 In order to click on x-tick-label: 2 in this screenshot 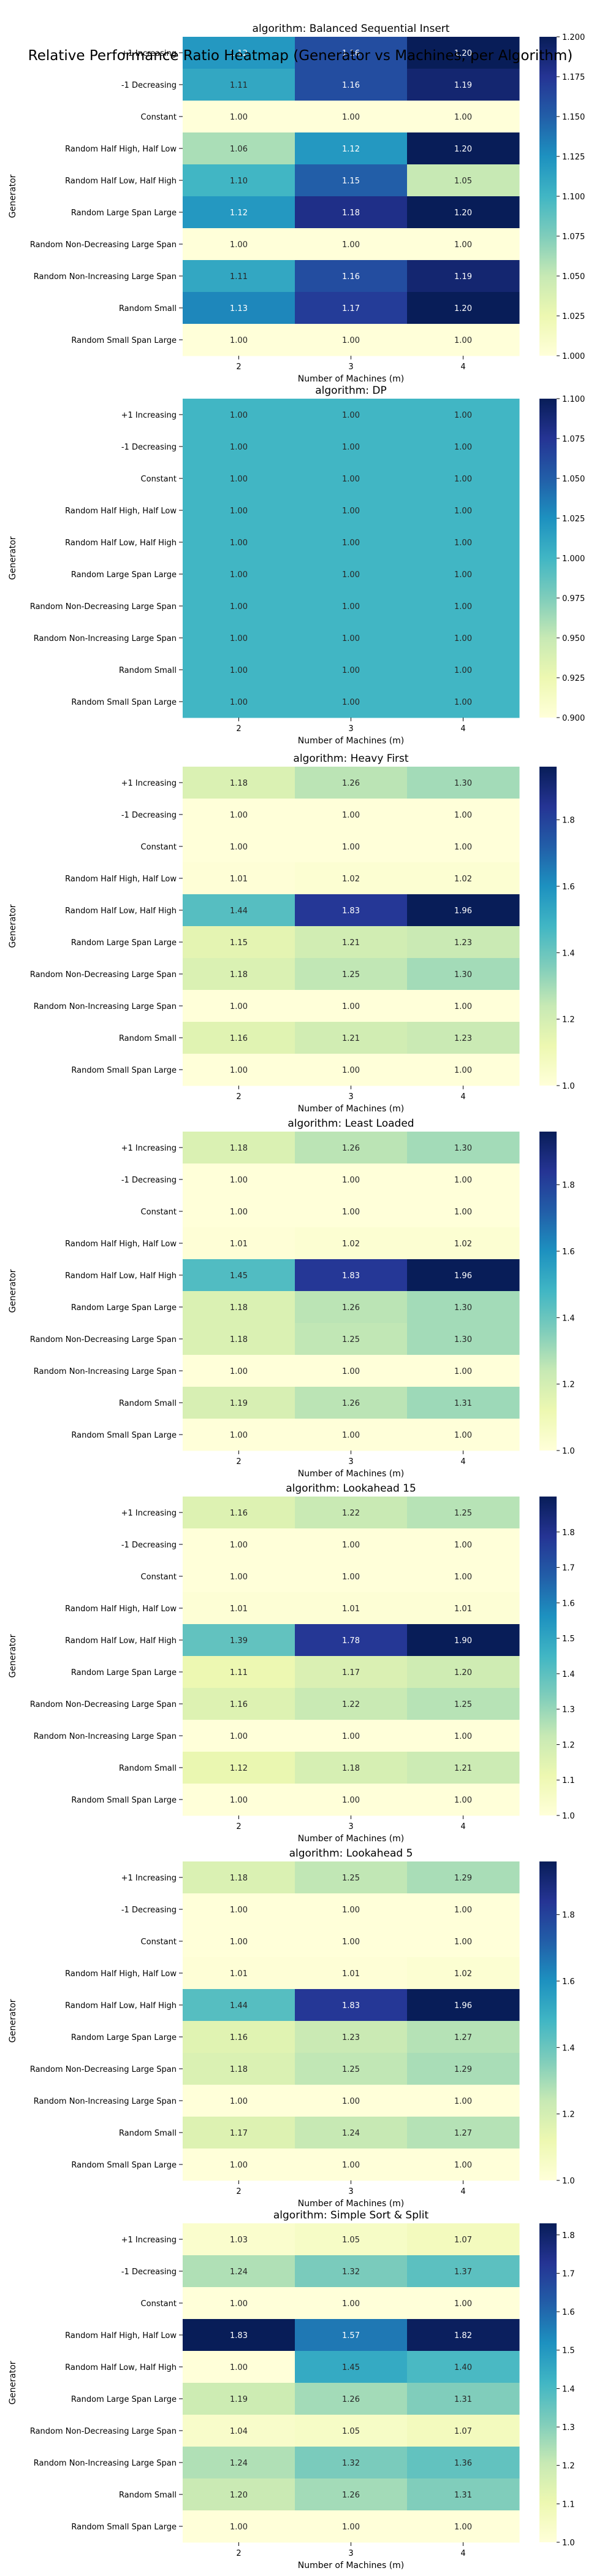, I will do `click(239, 1461)`.